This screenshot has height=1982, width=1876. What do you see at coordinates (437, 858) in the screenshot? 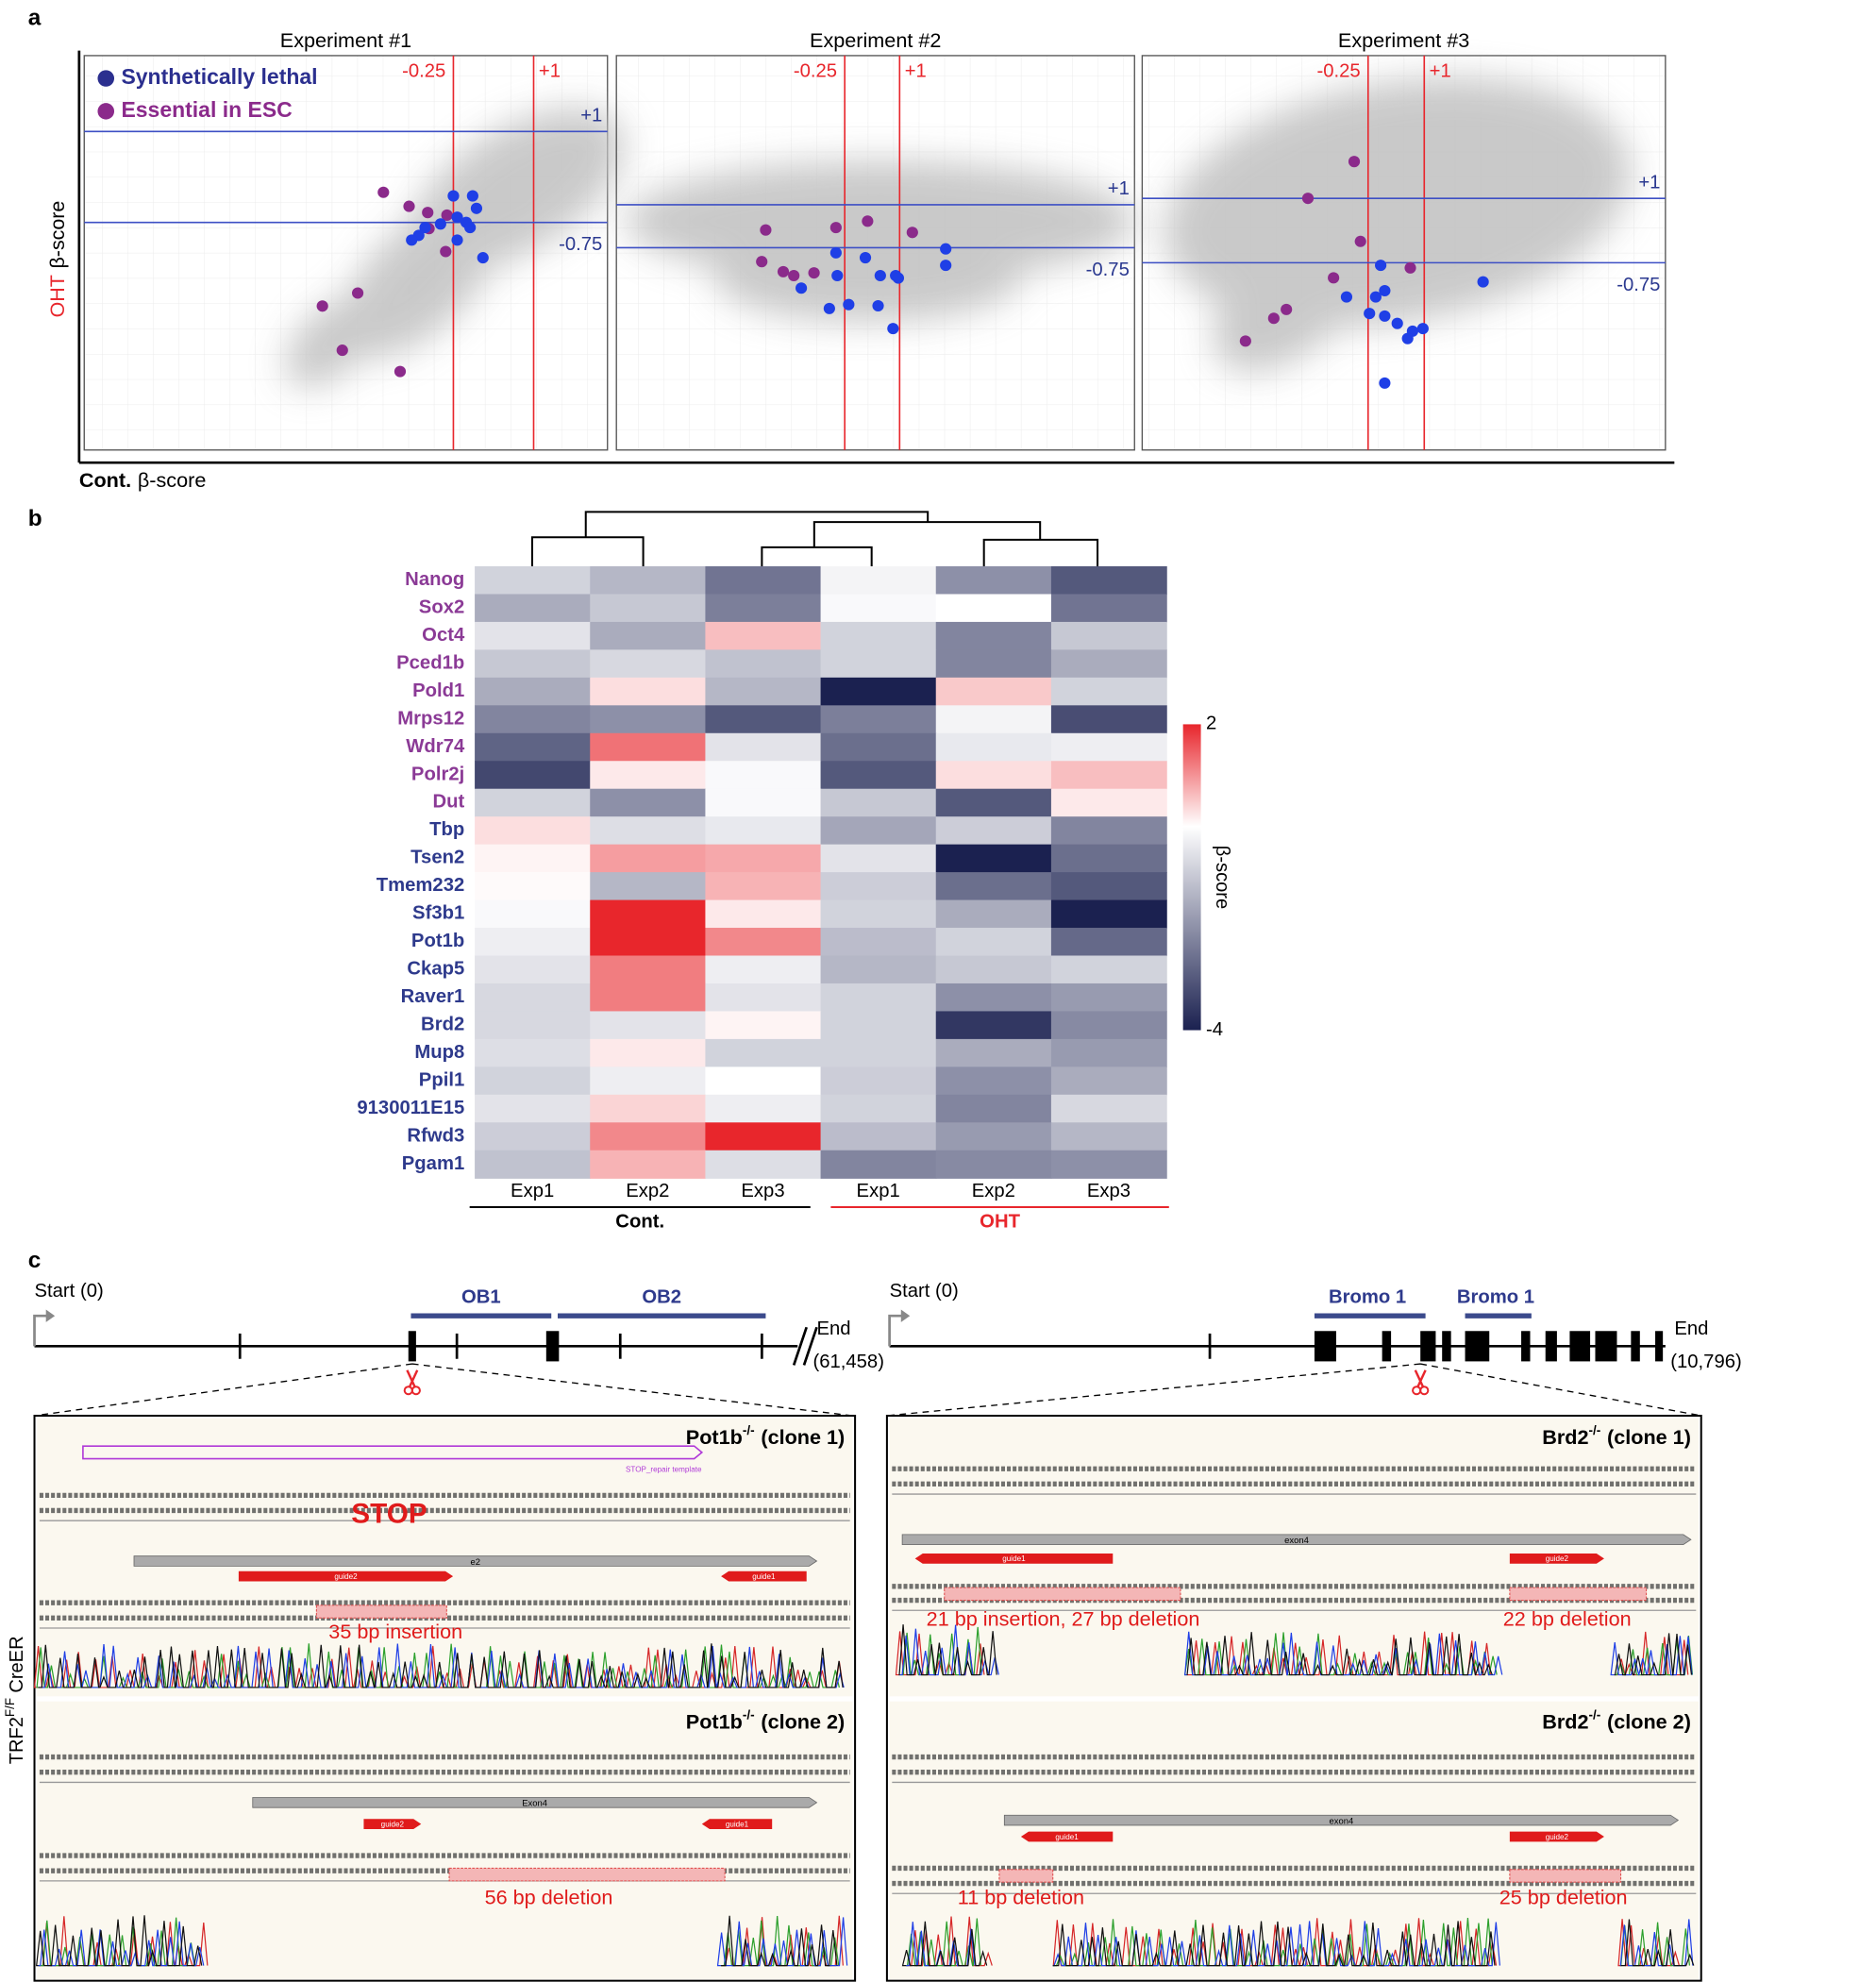
I see `row-label: Tsen2` at bounding box center [437, 858].